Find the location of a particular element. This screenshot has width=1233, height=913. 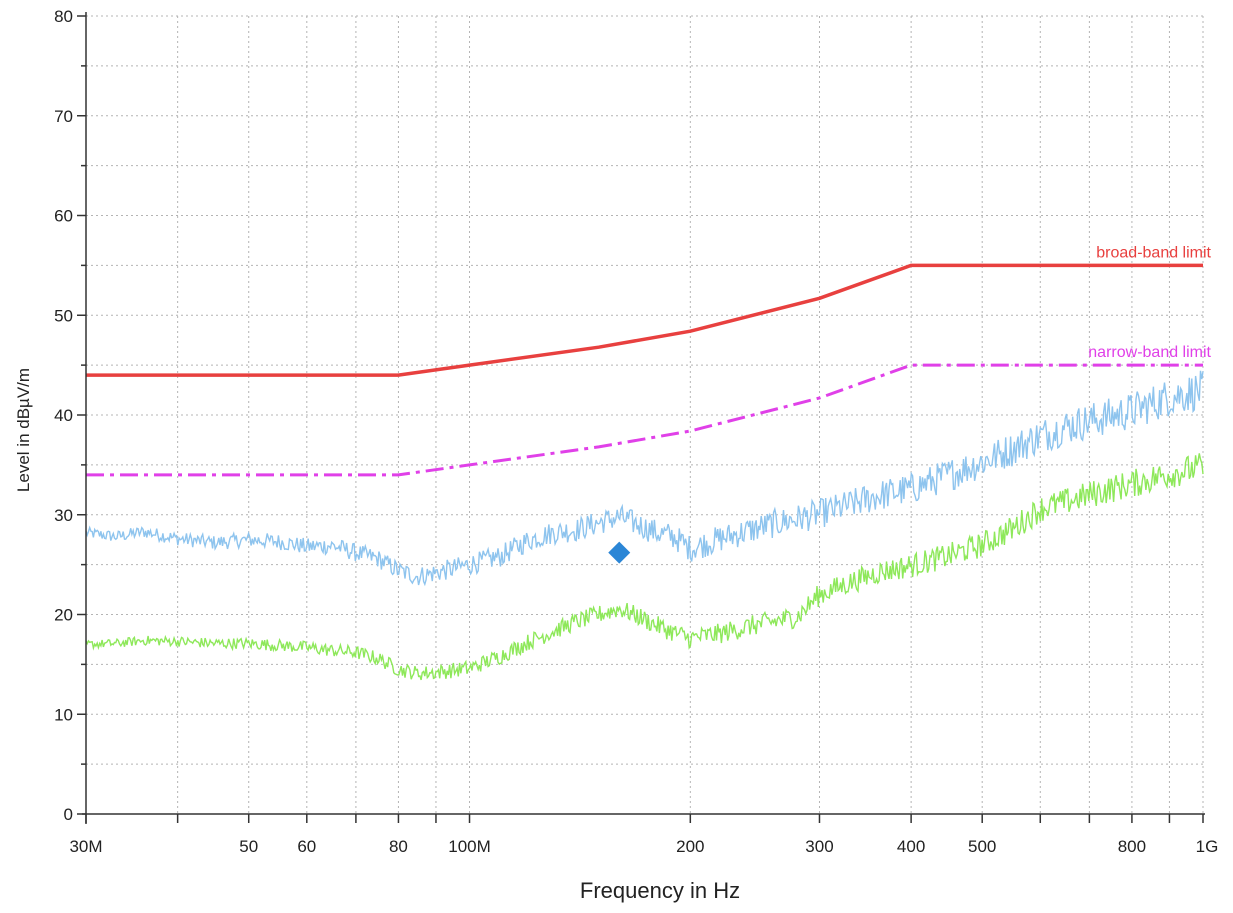

x-tick-label: 400 is located at coordinates (911, 846).